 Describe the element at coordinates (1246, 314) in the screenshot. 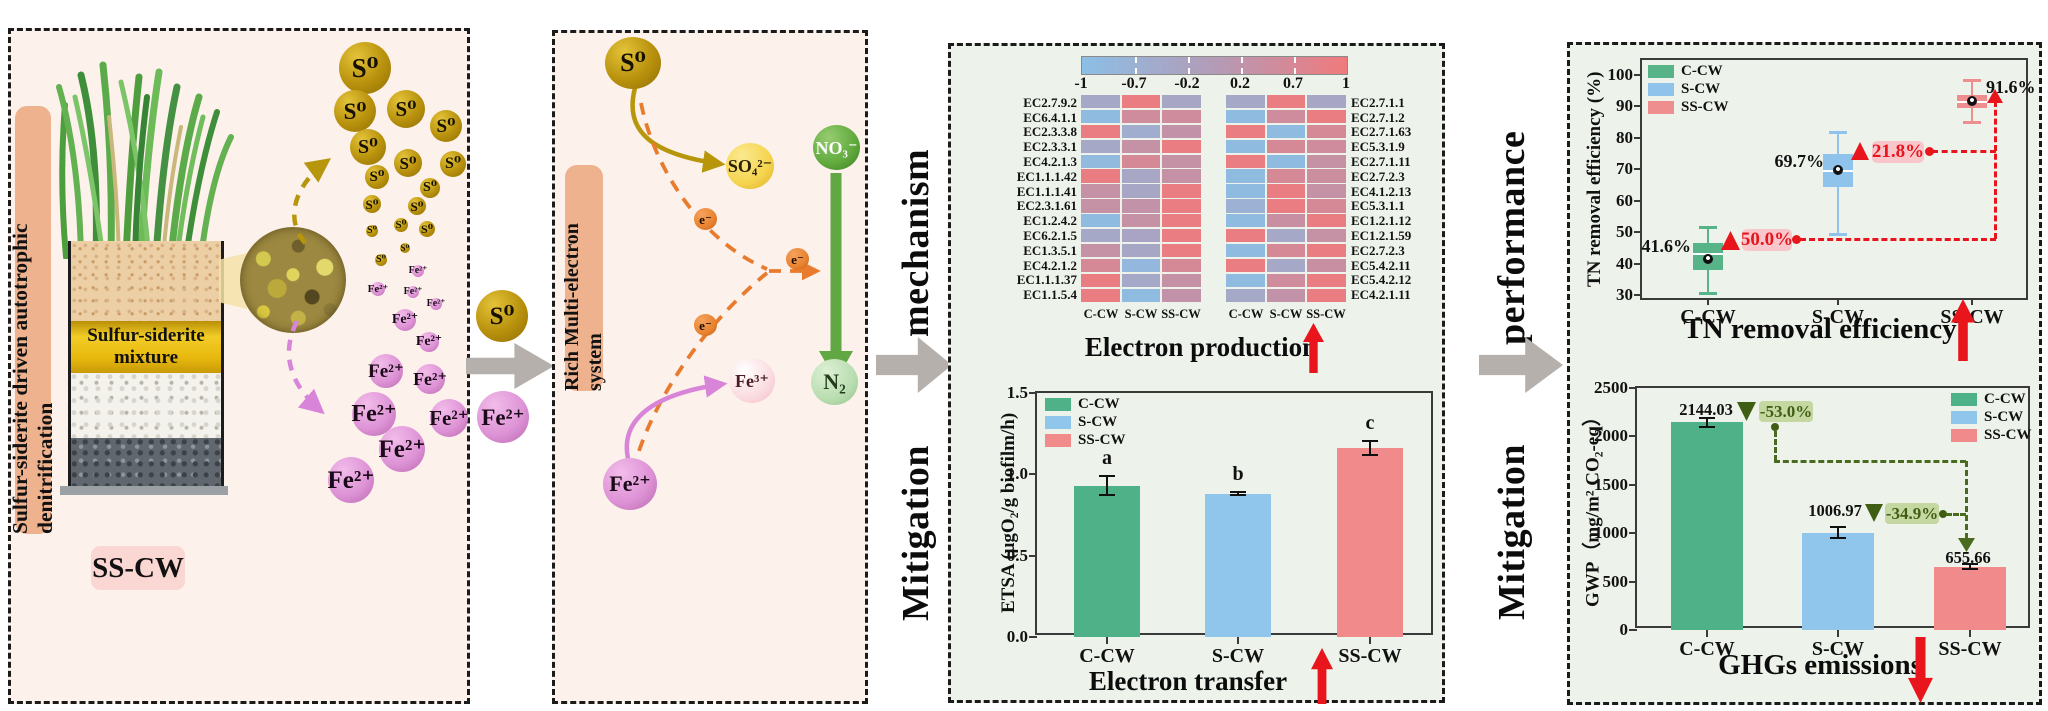

I see `heatmap-col-label: C-CW` at that location.